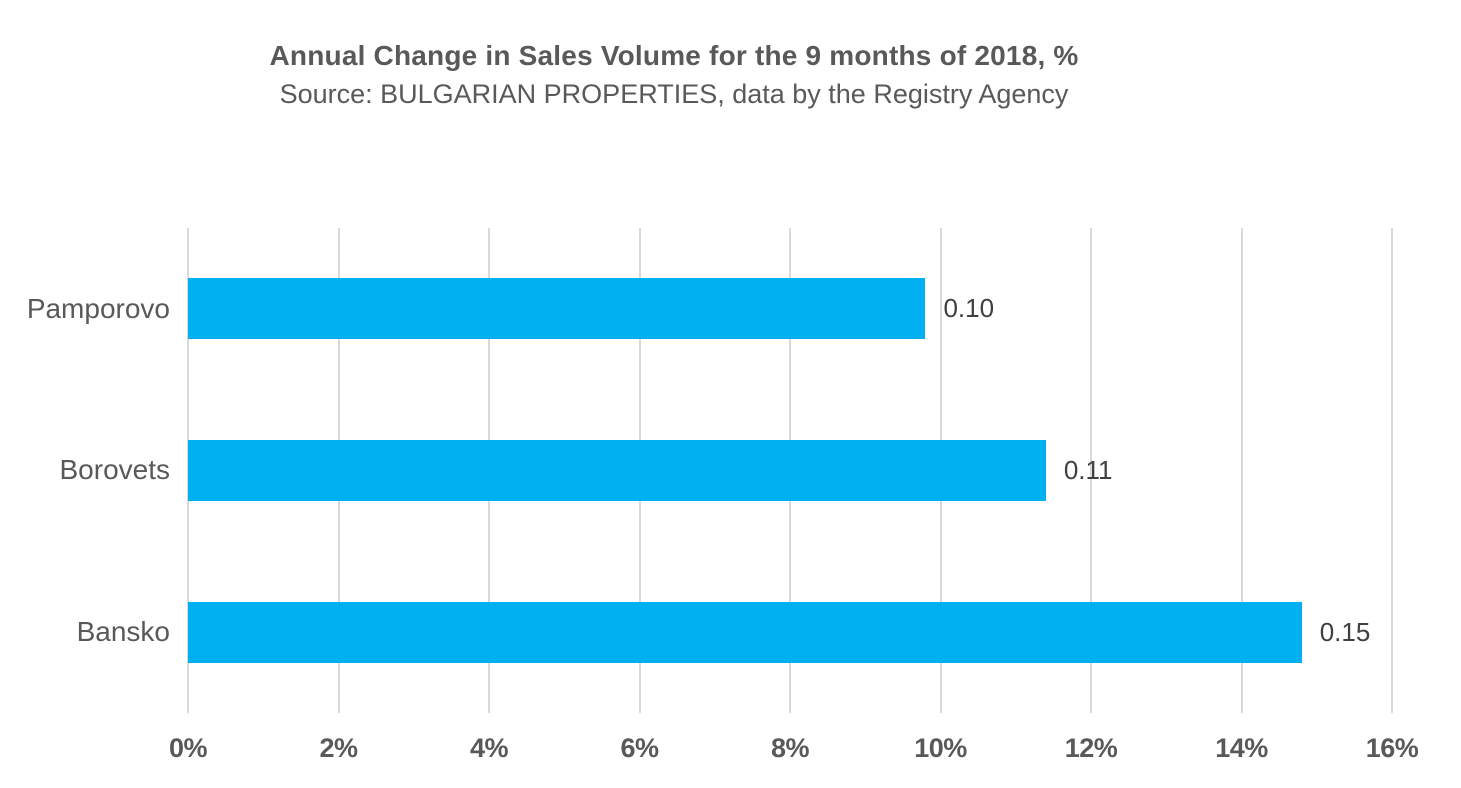 This screenshot has height=788, width=1461. I want to click on gridline-14pct, so click(1241, 470).